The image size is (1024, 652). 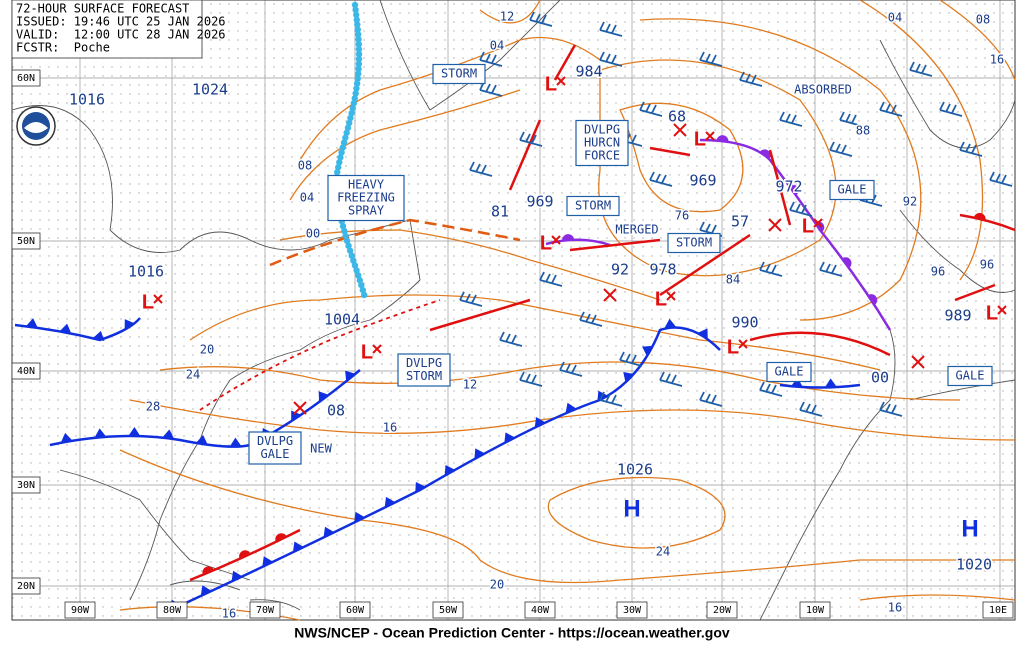 I want to click on isobar-label: 16, so click(x=895, y=608).